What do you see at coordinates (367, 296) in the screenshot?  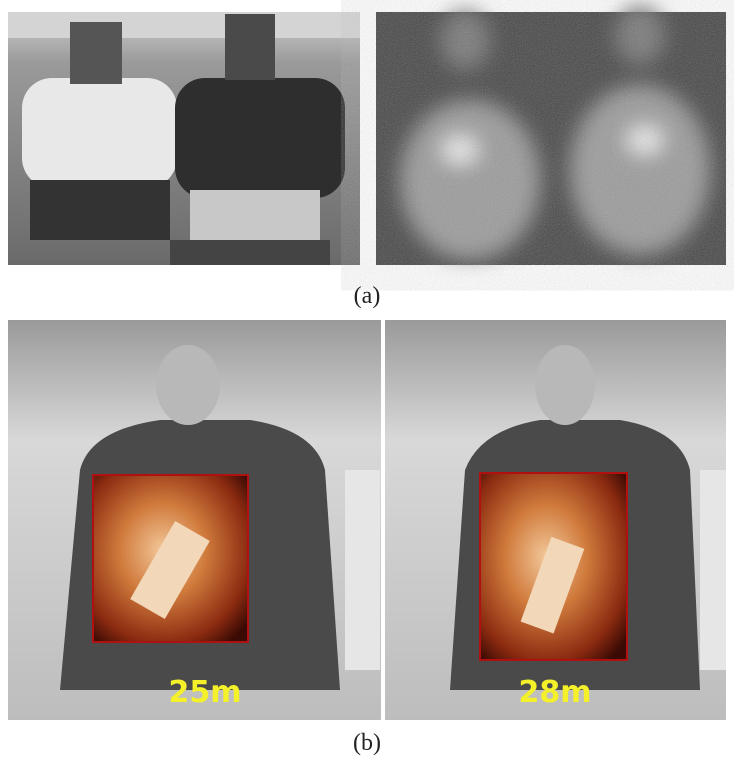 I see `caption: (a)` at bounding box center [367, 296].